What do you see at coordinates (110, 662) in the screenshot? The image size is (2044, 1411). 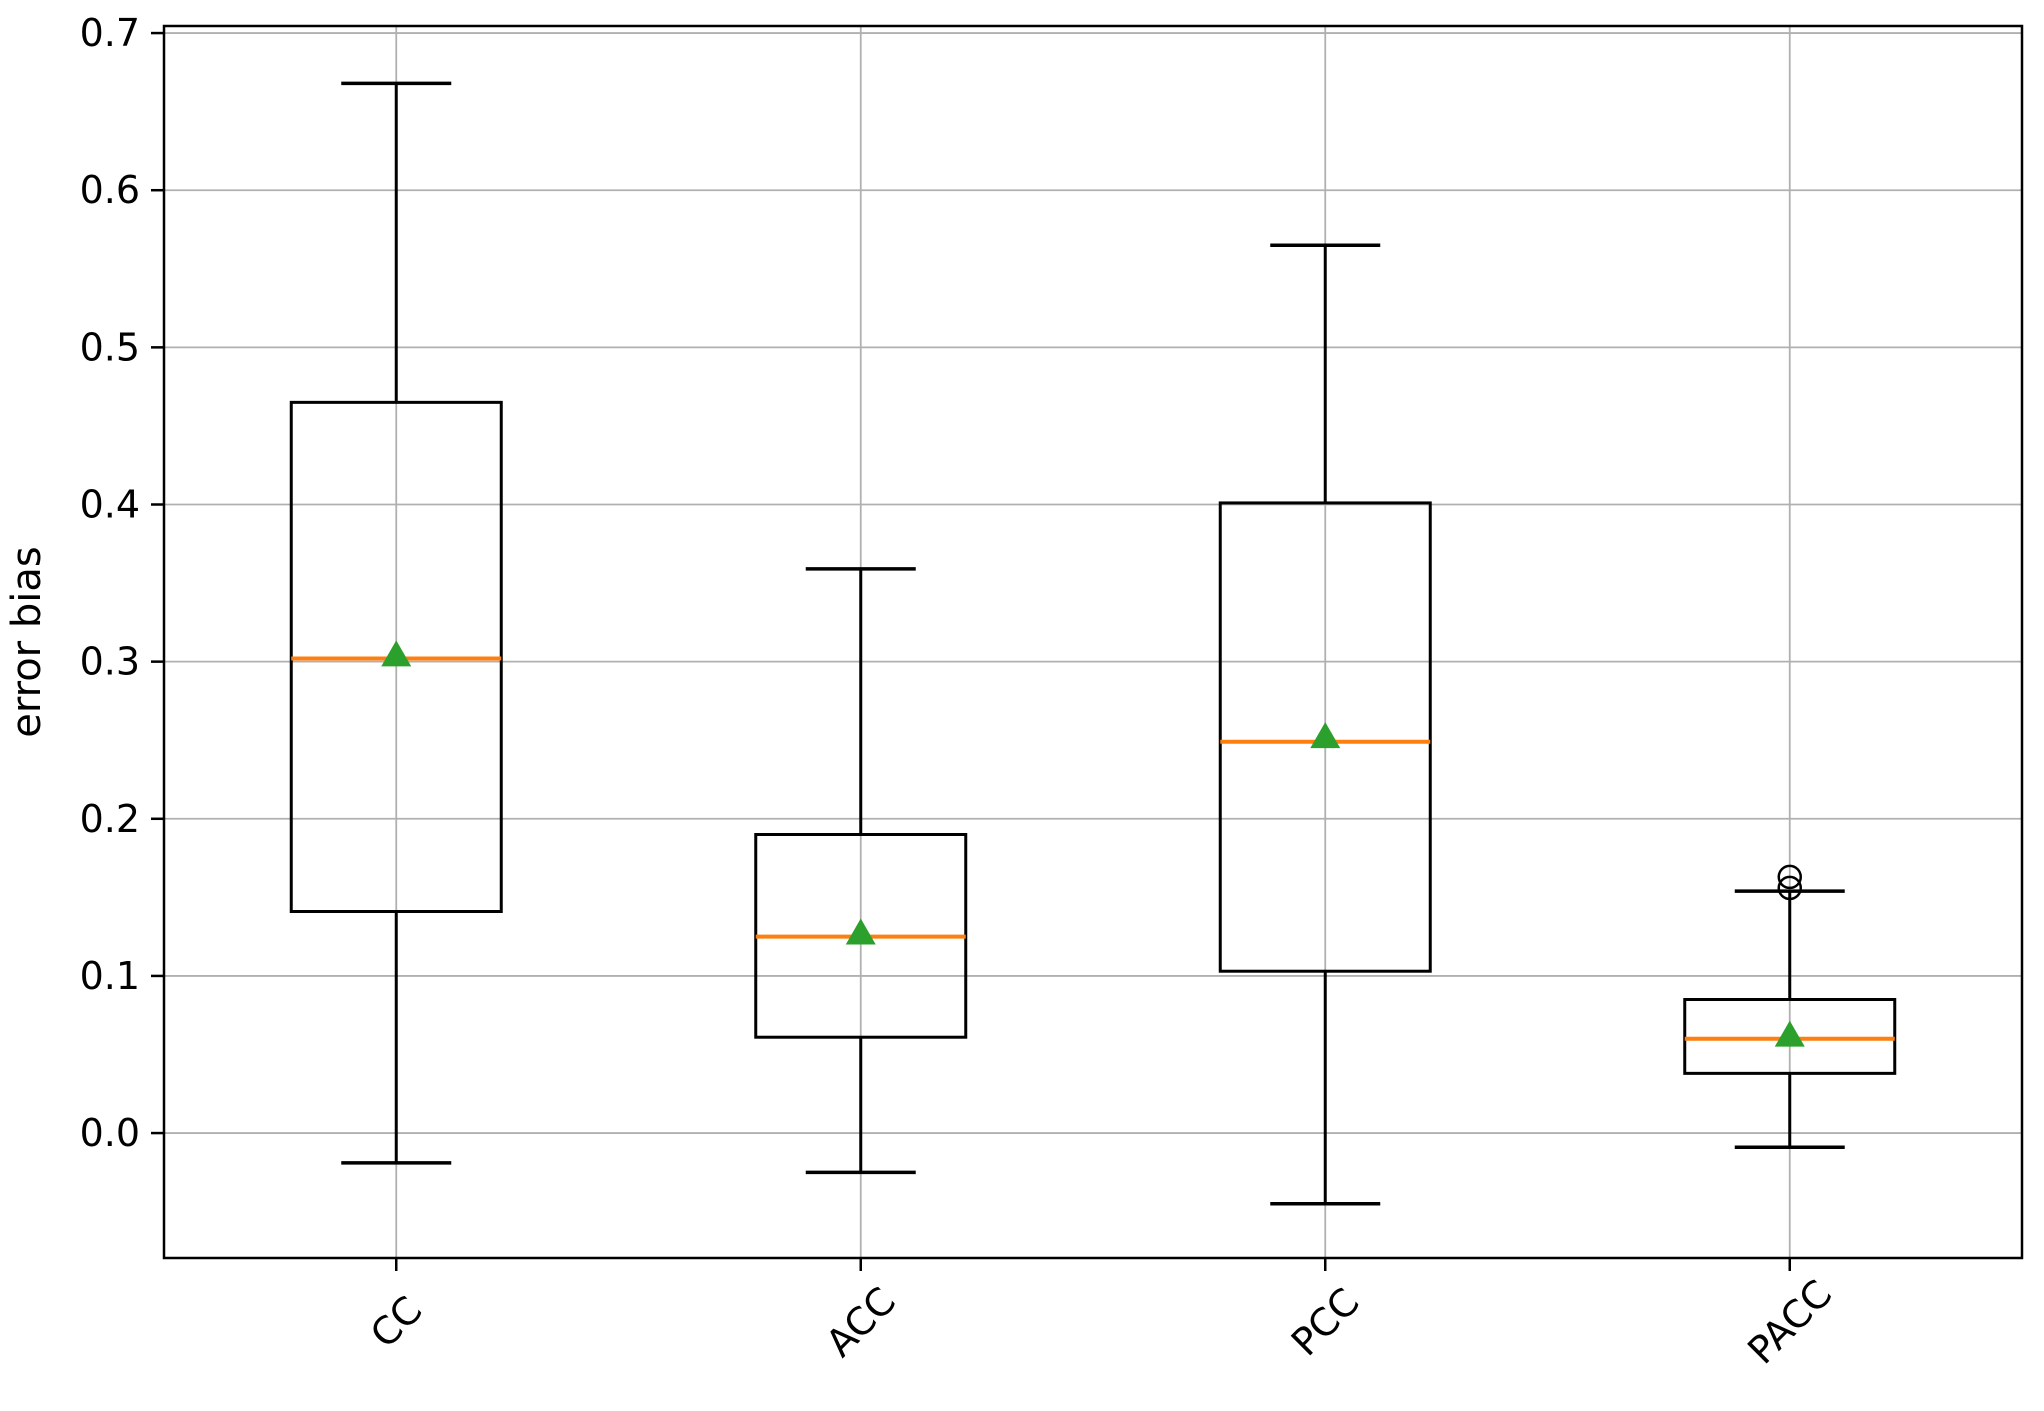 I see `y-tick-label: 0.3` at bounding box center [110, 662].